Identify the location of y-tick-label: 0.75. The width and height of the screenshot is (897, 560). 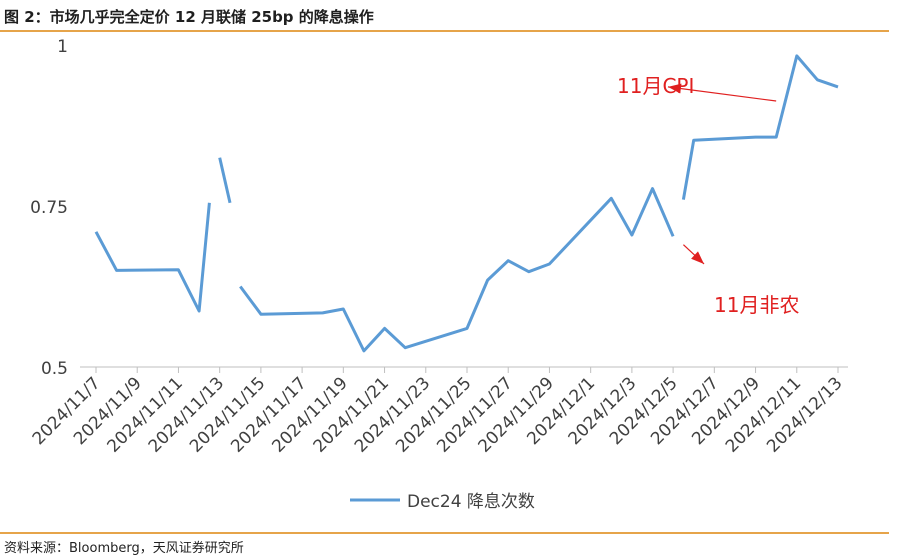
(49, 208).